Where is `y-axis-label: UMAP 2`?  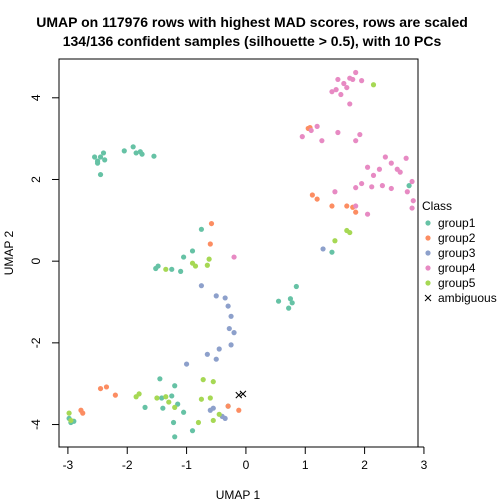 y-axis-label: UMAP 2 is located at coordinates (9, 252).